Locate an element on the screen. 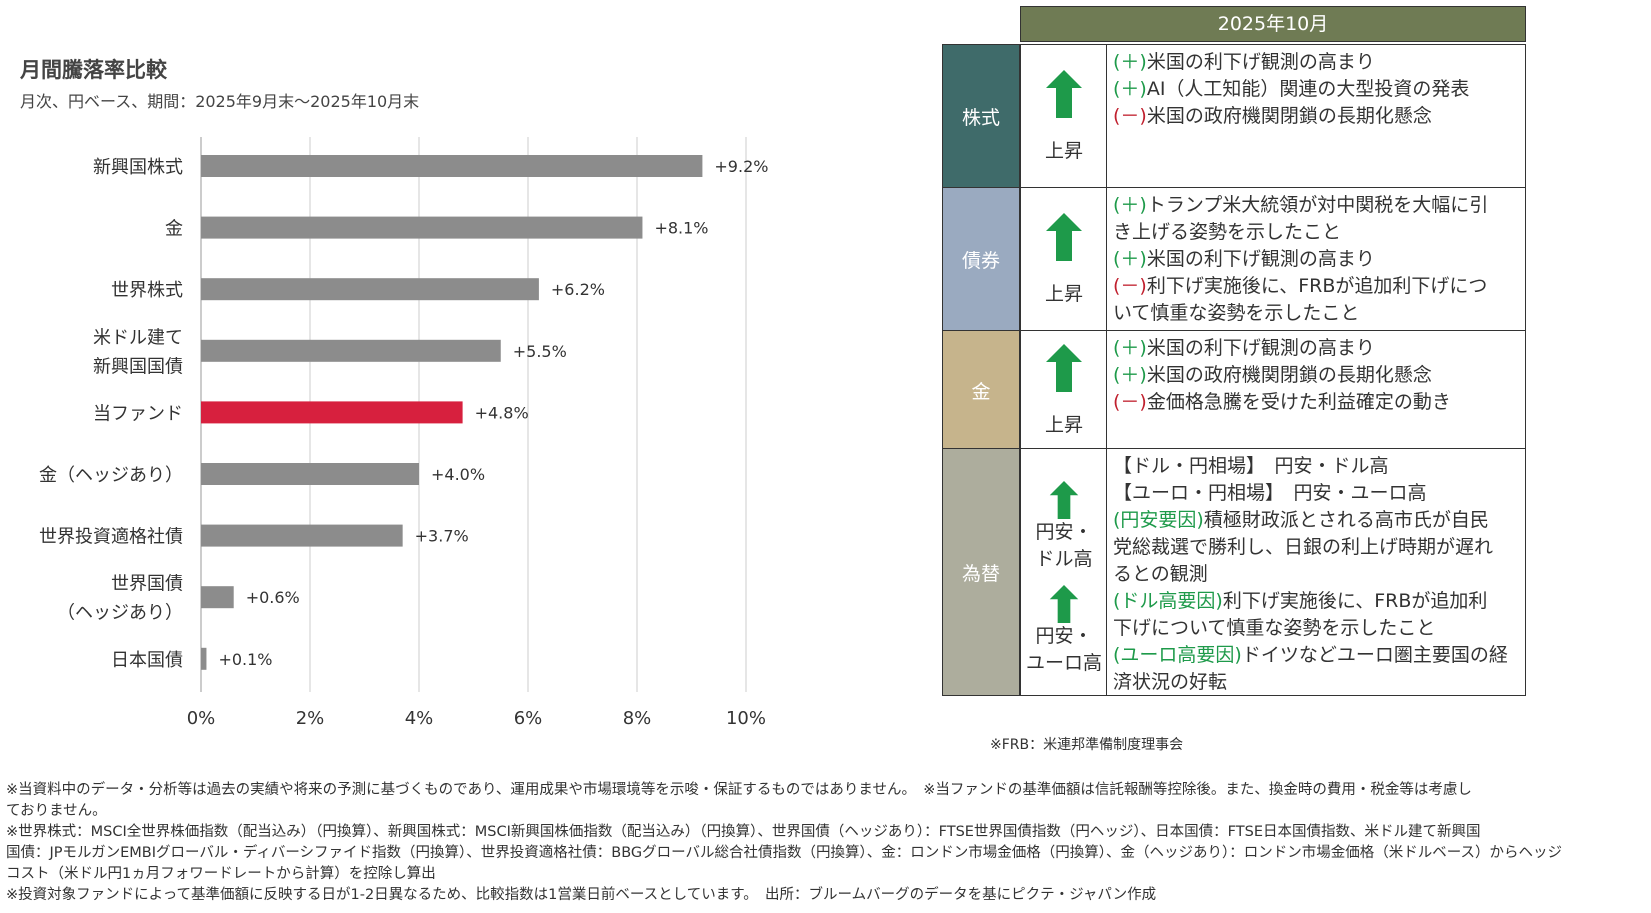 The width and height of the screenshot is (1651, 913). value-label: +6.2% is located at coordinates (578, 289).